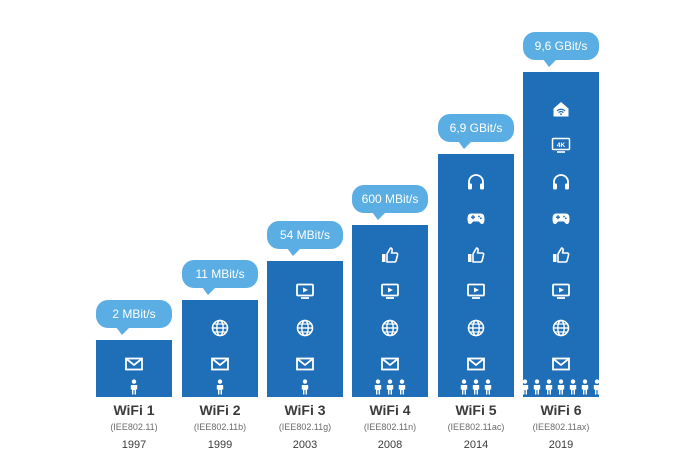  What do you see at coordinates (220, 277) in the screenshot?
I see `speed-bubble: 11 MBit/s` at bounding box center [220, 277].